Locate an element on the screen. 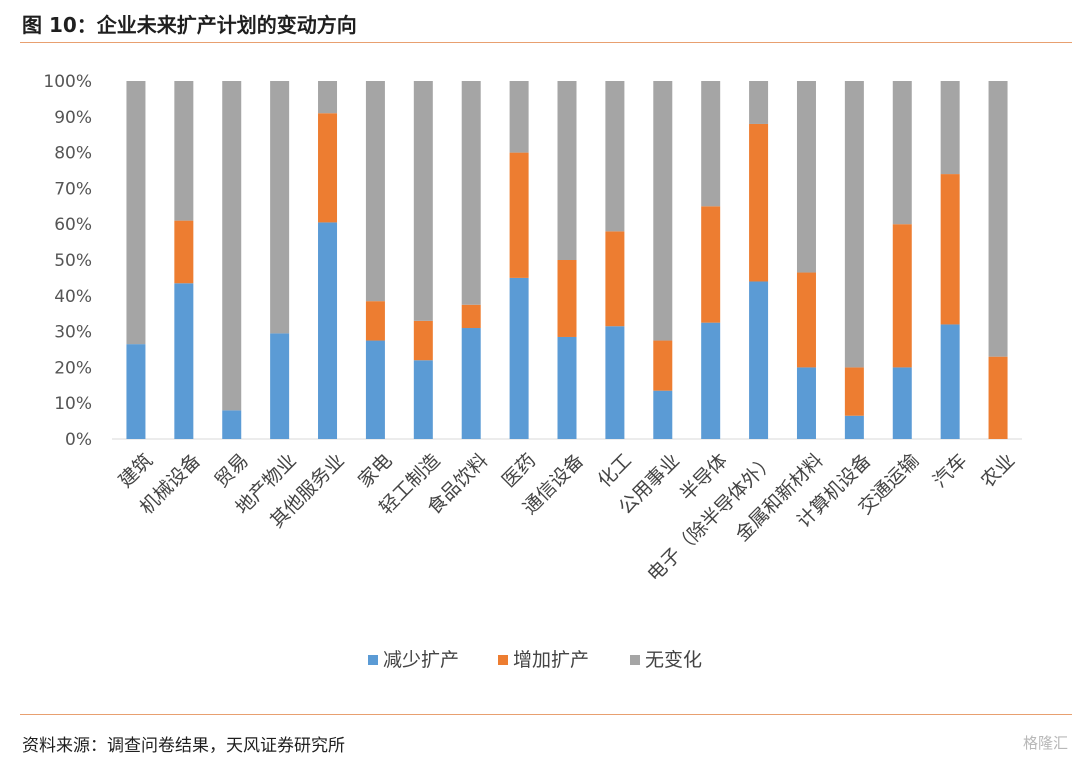 The width and height of the screenshot is (1080, 763). x-category-label: 家电 is located at coordinates (375, 471).